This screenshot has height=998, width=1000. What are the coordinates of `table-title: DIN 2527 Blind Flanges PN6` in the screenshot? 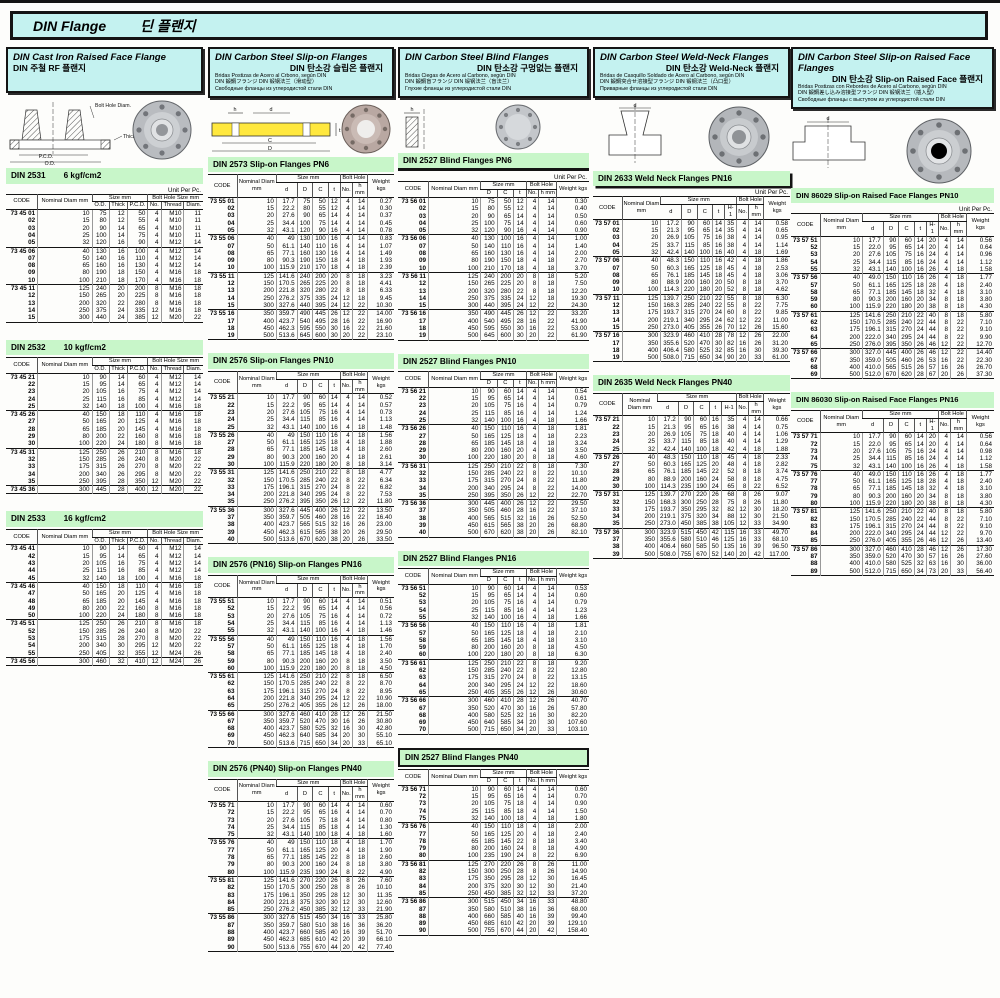 It's located at (457, 160).